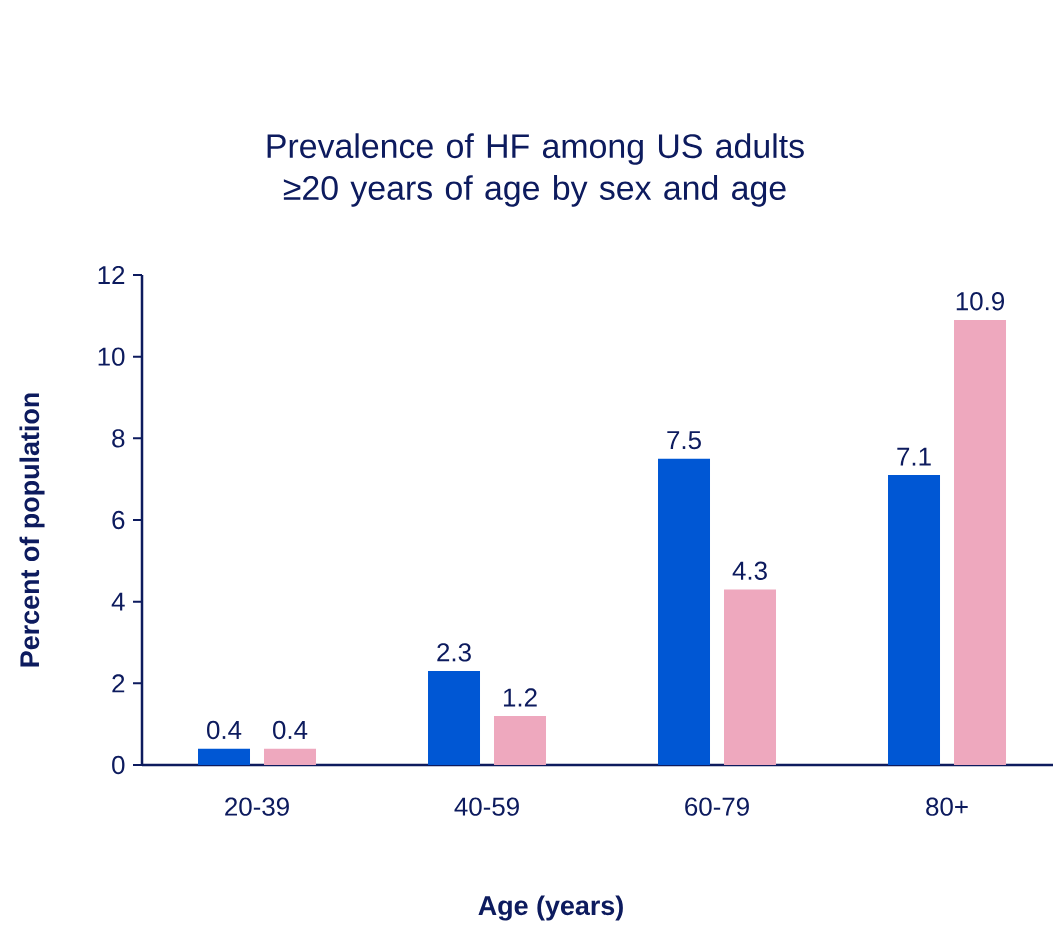 The image size is (1053, 927). What do you see at coordinates (684, 440) in the screenshot?
I see `data-label: 7.5` at bounding box center [684, 440].